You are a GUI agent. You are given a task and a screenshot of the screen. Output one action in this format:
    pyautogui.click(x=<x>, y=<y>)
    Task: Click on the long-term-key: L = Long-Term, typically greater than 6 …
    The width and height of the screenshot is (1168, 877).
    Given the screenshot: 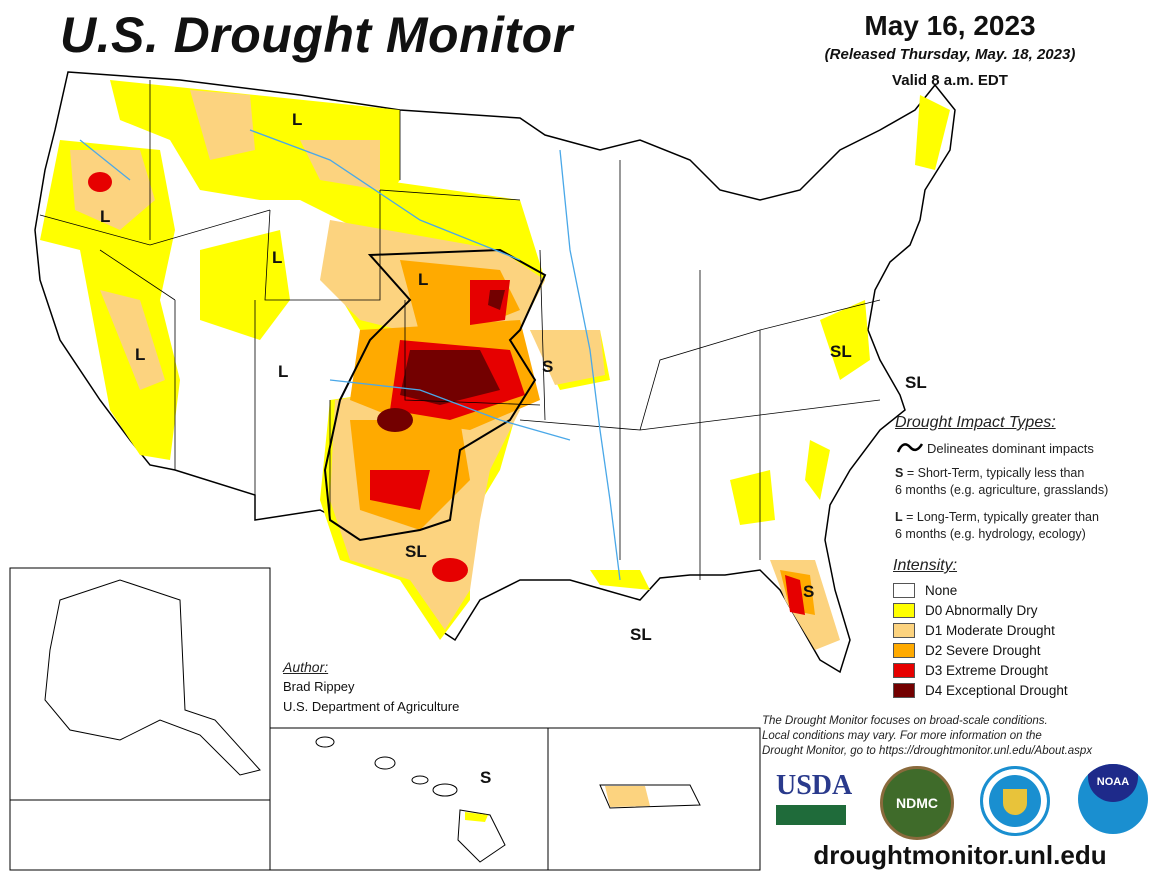 What is the action you would take?
    pyautogui.click(x=997, y=526)
    